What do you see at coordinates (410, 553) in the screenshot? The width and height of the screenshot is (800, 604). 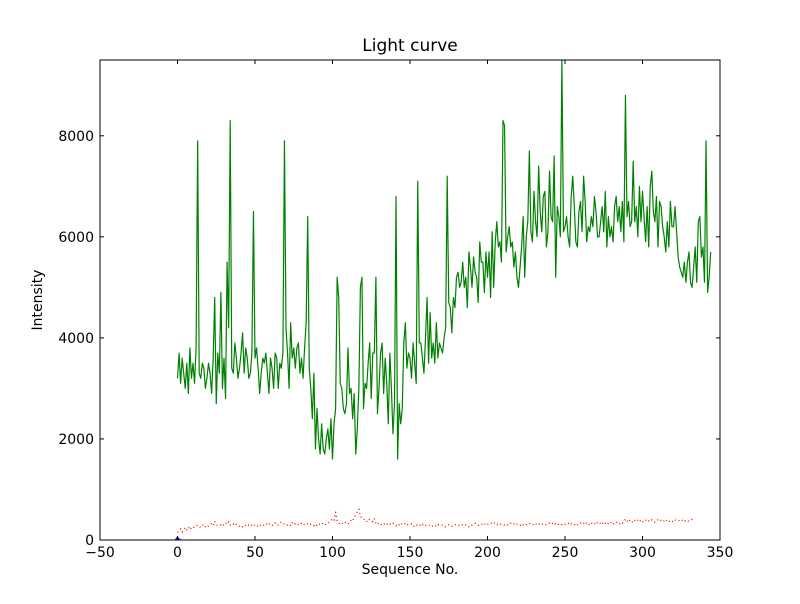 I see `x-tick-label: 150` at bounding box center [410, 553].